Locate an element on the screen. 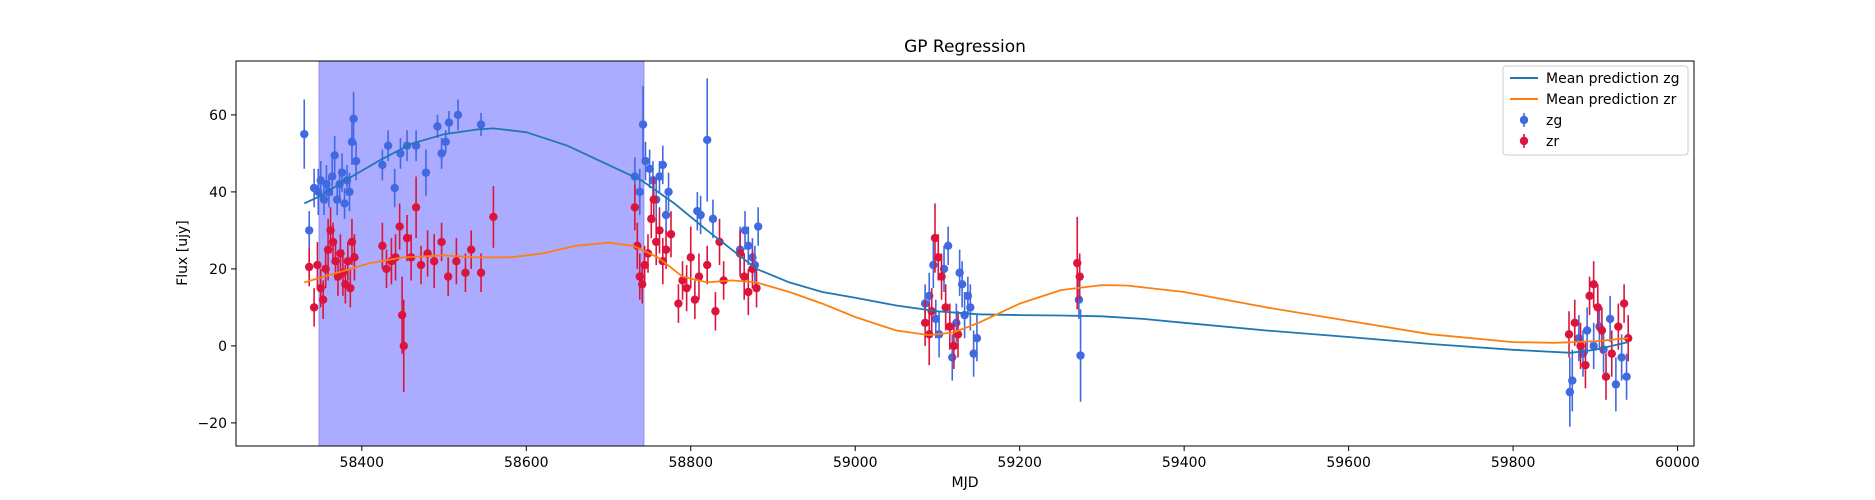  y-tick-label: 0 is located at coordinates (222, 347).